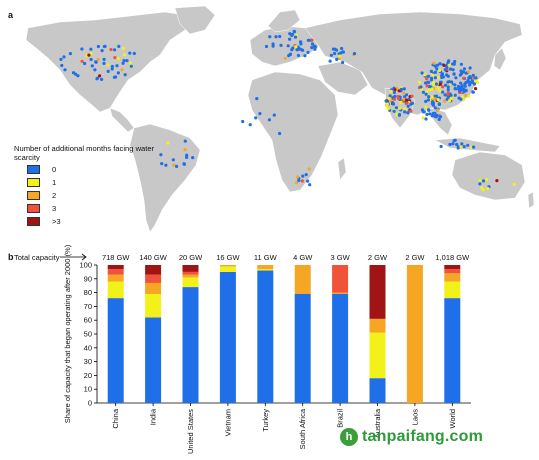 Image resolution: width=539 pixels, height=460 pixels. What do you see at coordinates (37, 257) in the screenshot?
I see `total-capacity-label: Total capacity` at bounding box center [37, 257].